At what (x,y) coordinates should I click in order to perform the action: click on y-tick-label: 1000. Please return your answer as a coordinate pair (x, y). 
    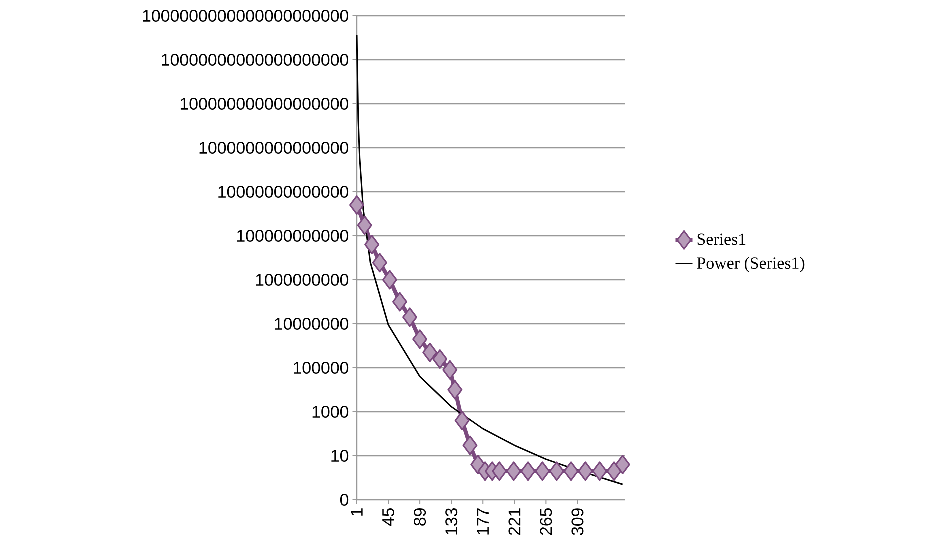
    Looking at the image, I should click on (330, 412).